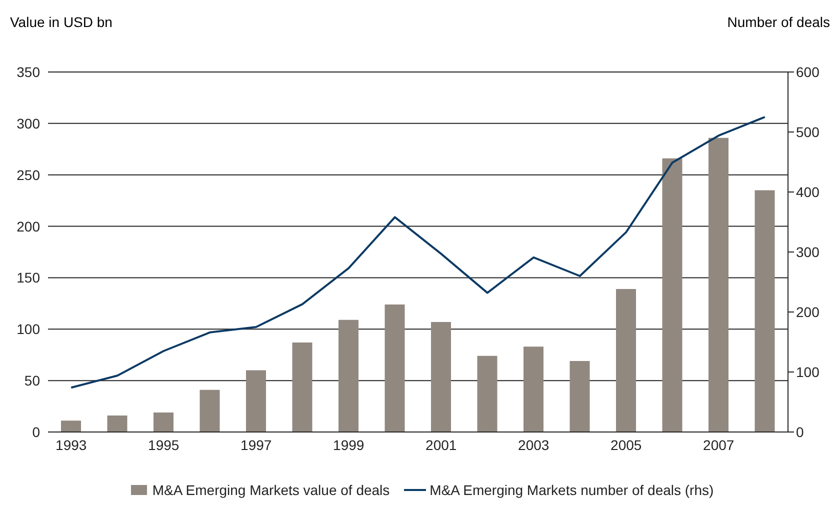  Describe the element at coordinates (28, 278) in the screenshot. I see `y-tick-label: 150` at that location.